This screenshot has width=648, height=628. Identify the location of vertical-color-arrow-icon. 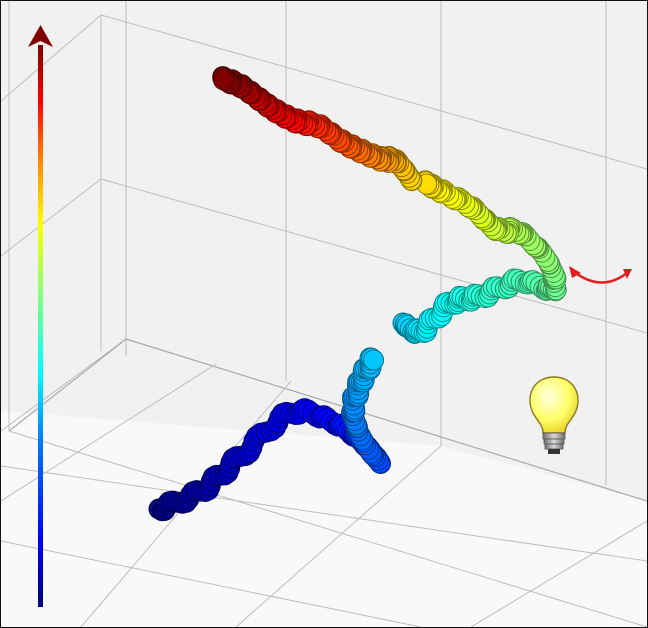
(40, 316).